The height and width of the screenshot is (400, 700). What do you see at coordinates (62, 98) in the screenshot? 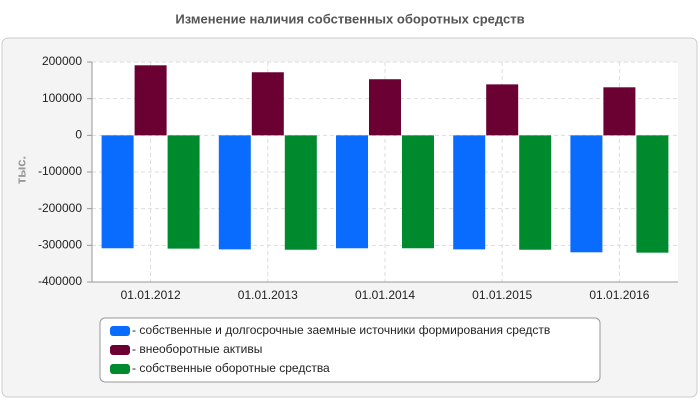
I see `y-tick-label: 100000` at bounding box center [62, 98].